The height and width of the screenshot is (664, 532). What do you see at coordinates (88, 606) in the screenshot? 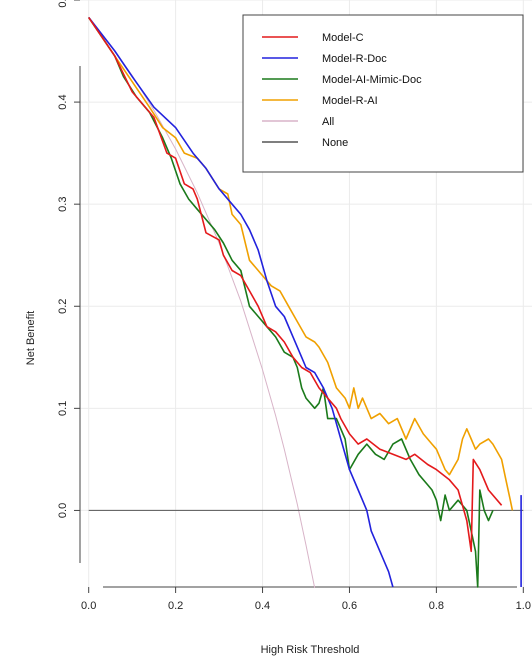
I see `x-tick-label: 0.0` at bounding box center [88, 606].